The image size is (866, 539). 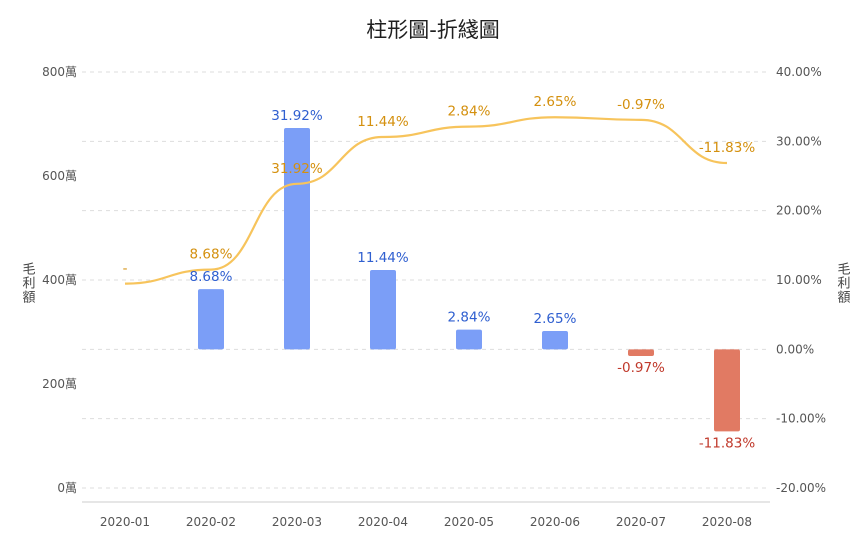 I want to click on bar-label: -11.83%, so click(x=727, y=443).